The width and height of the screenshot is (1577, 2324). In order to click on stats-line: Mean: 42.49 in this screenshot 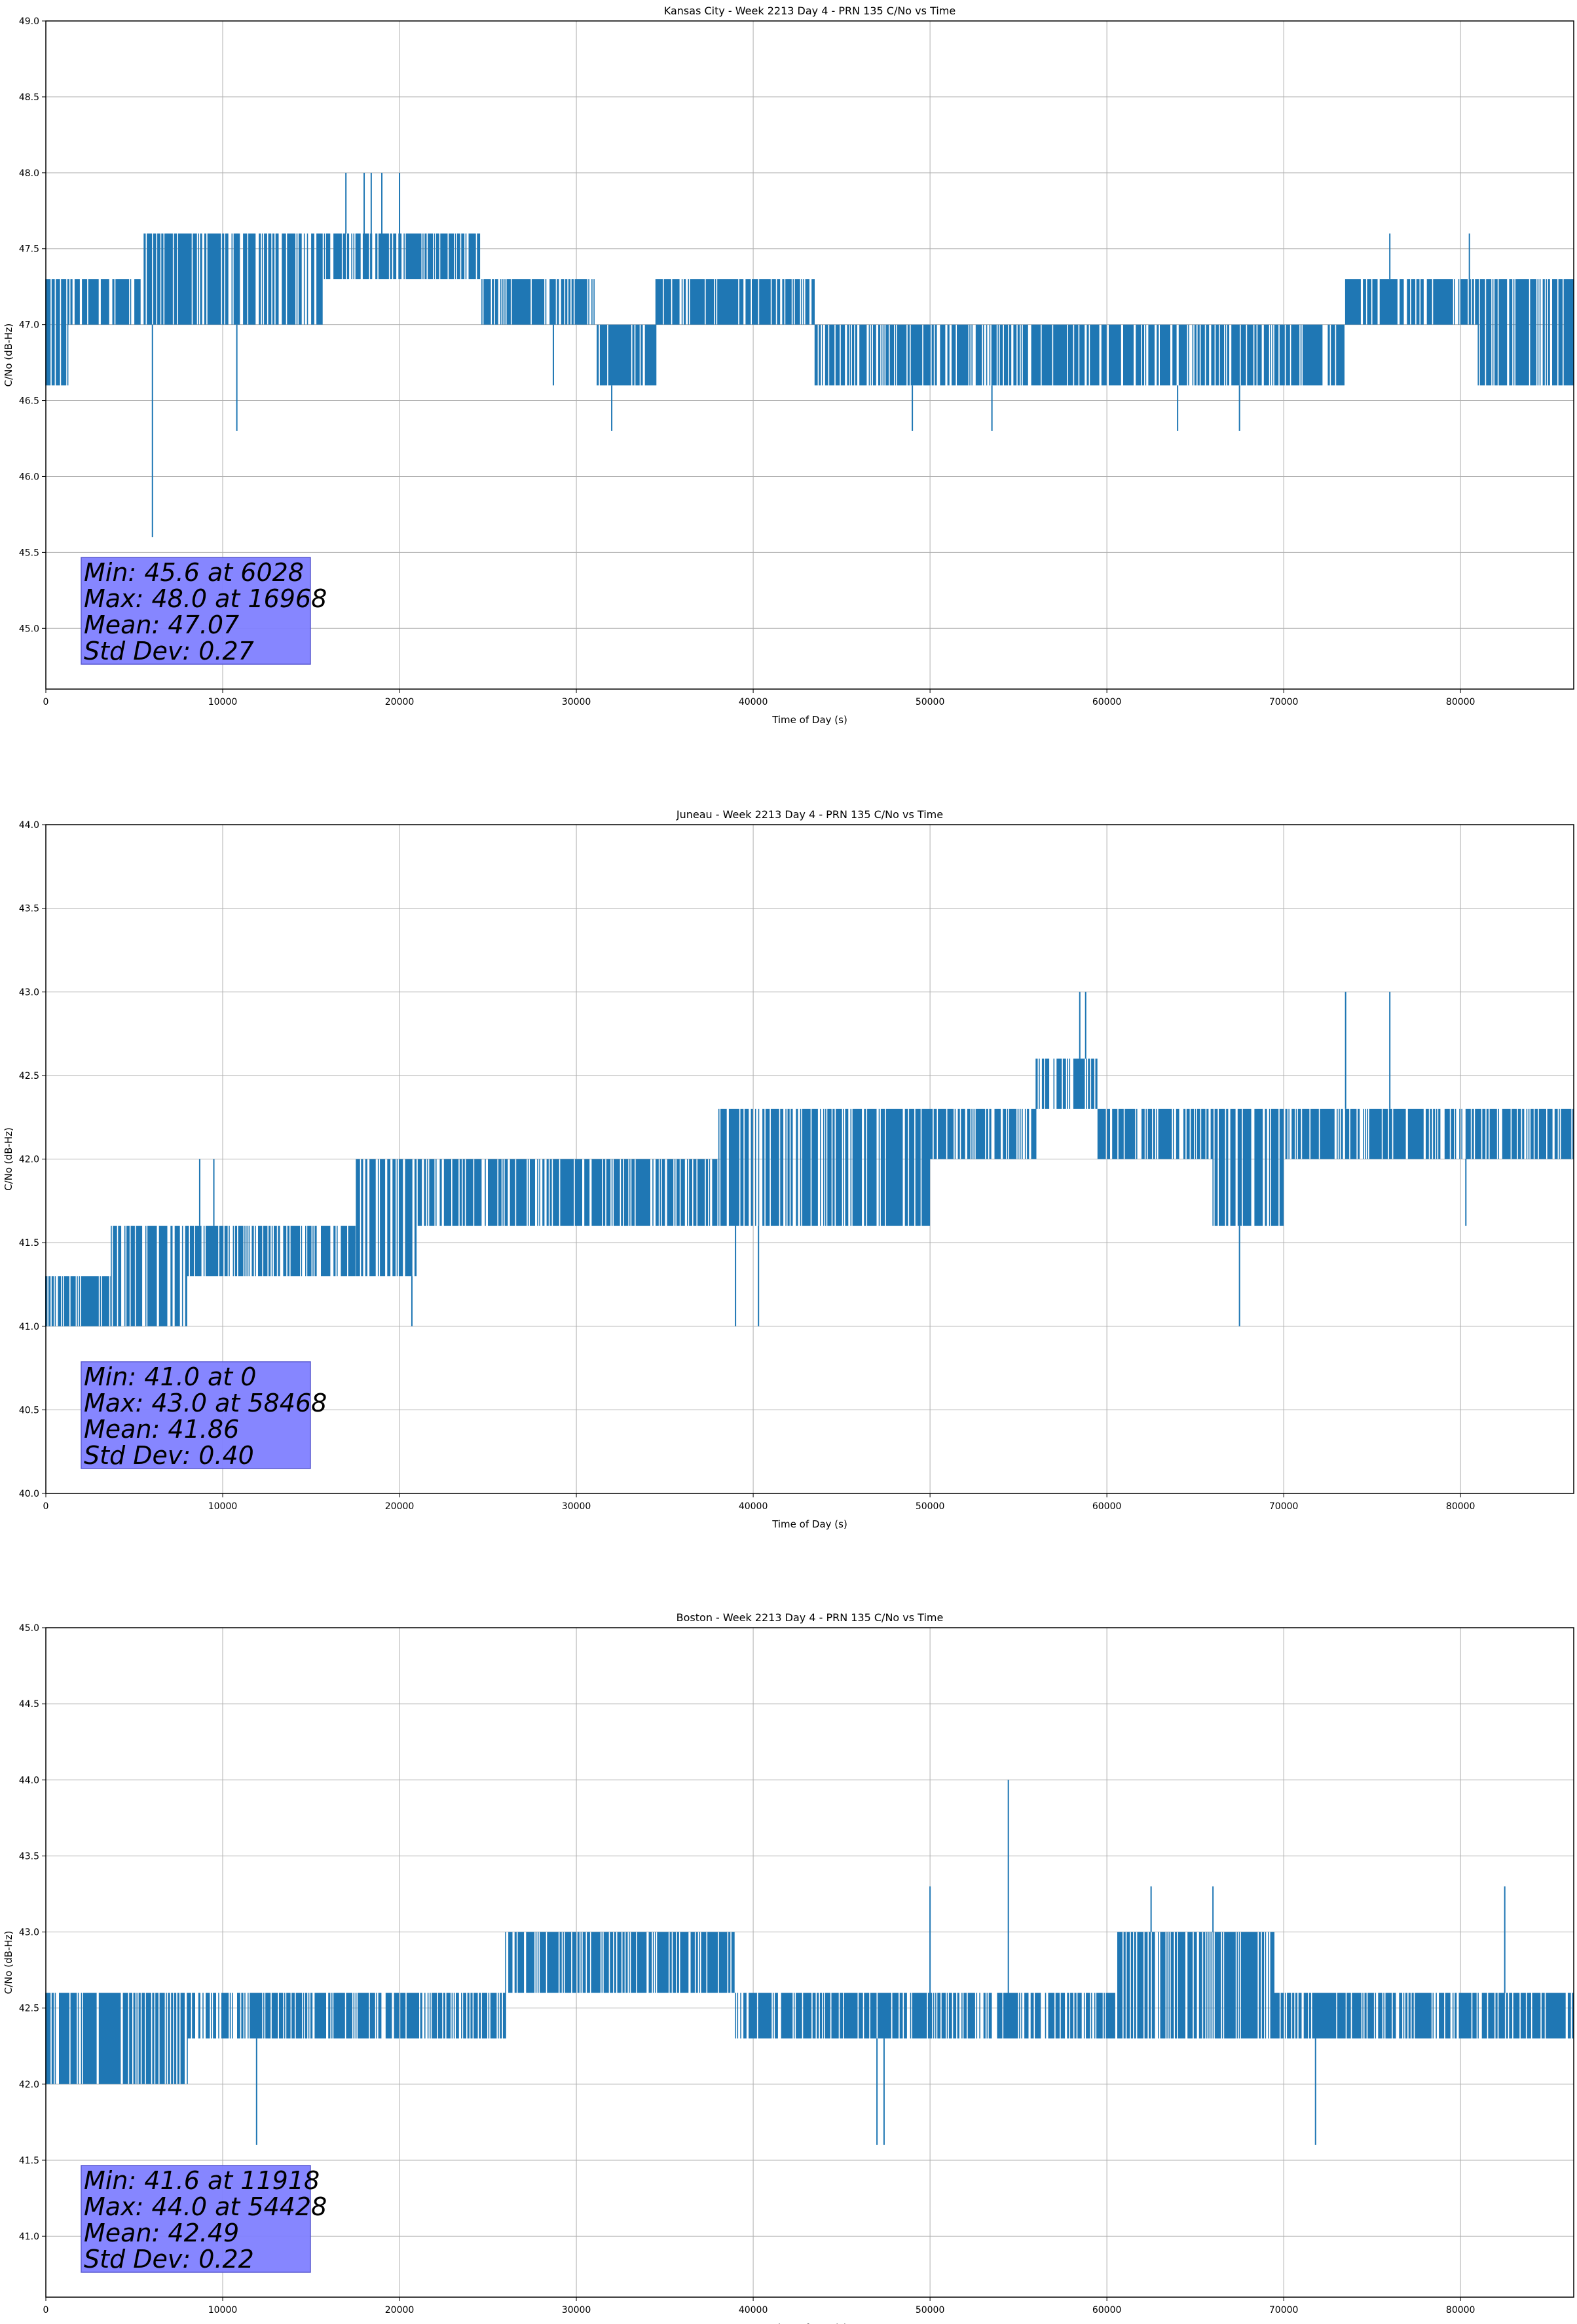, I will do `click(161, 2233)`.